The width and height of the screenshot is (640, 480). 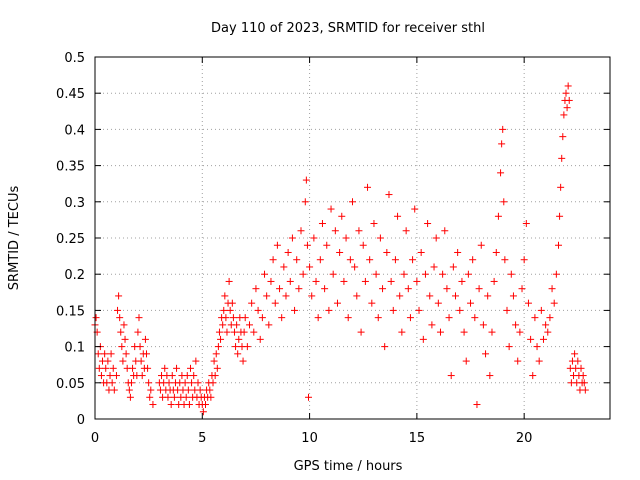 I want to click on y-tick-label: 0.05, so click(x=70, y=384).